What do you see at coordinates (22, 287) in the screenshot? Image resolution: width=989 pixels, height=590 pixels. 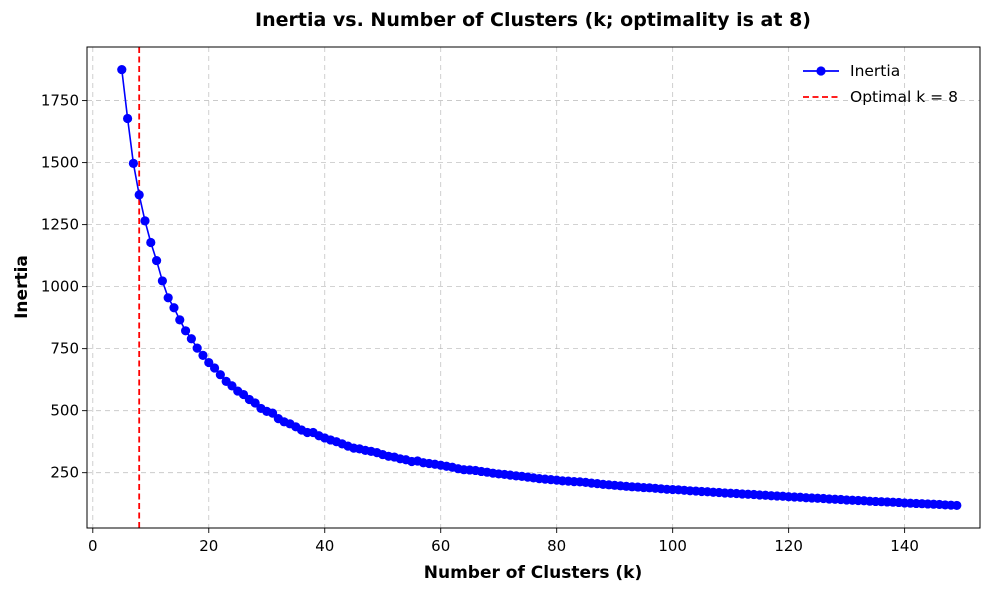 I see `y-axis-label: Inertia` at bounding box center [22, 287].